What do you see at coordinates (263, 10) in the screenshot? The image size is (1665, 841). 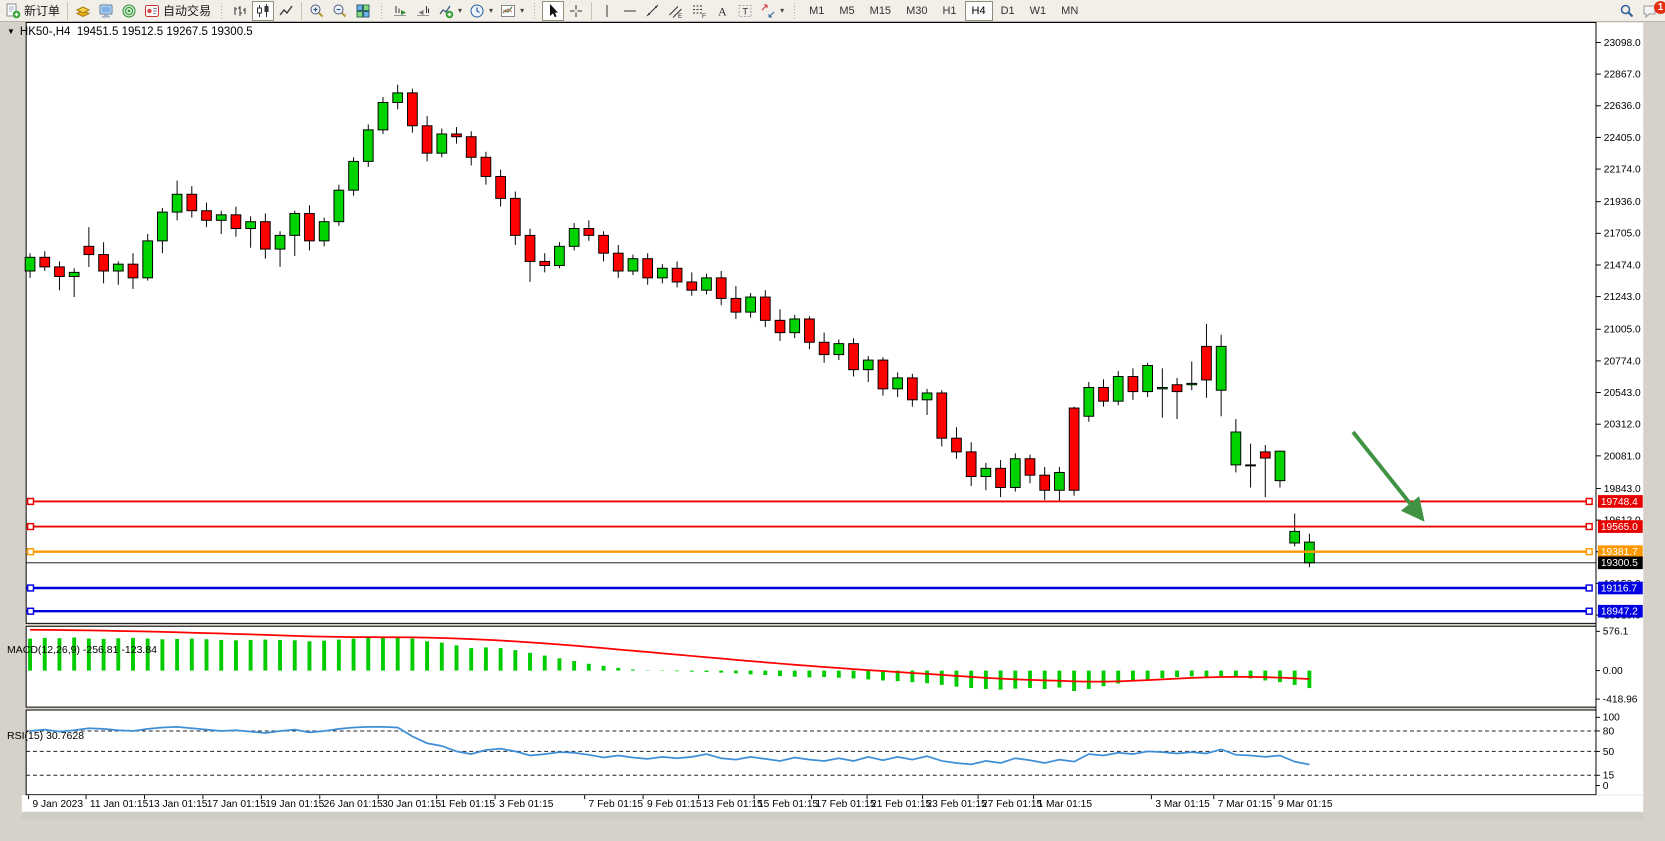 I see `candles-mode-button` at bounding box center [263, 10].